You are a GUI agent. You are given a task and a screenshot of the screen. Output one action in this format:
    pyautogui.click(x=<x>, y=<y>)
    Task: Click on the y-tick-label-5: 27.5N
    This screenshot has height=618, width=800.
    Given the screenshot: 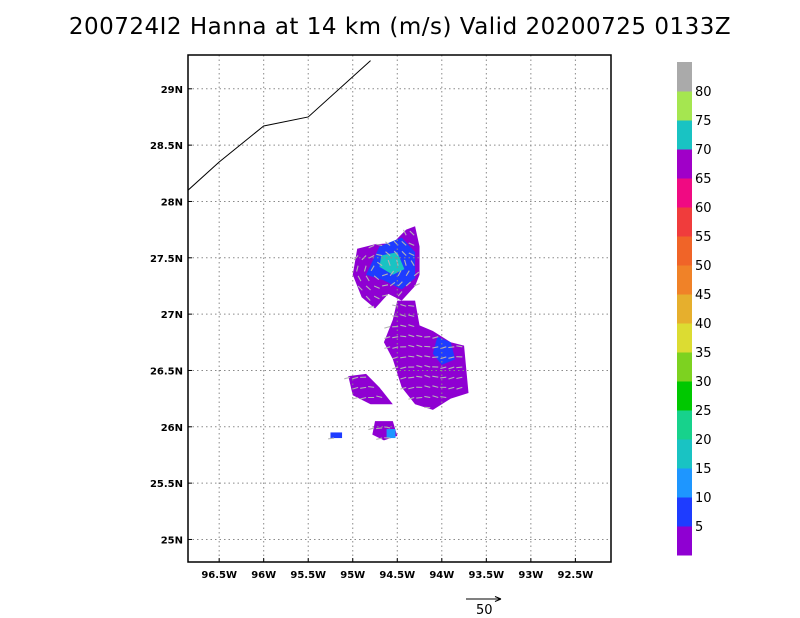 What is the action you would take?
    pyautogui.click(x=166, y=259)
    